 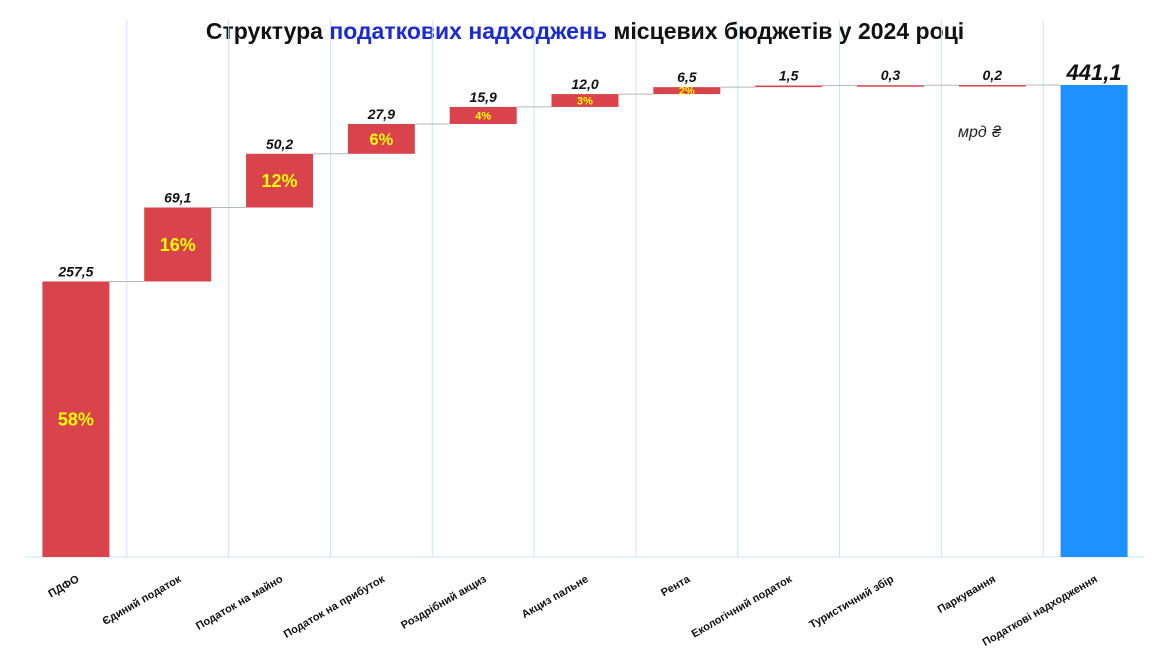 What do you see at coordinates (75, 271) in the screenshot?
I see `value-label: 257,5` at bounding box center [75, 271].